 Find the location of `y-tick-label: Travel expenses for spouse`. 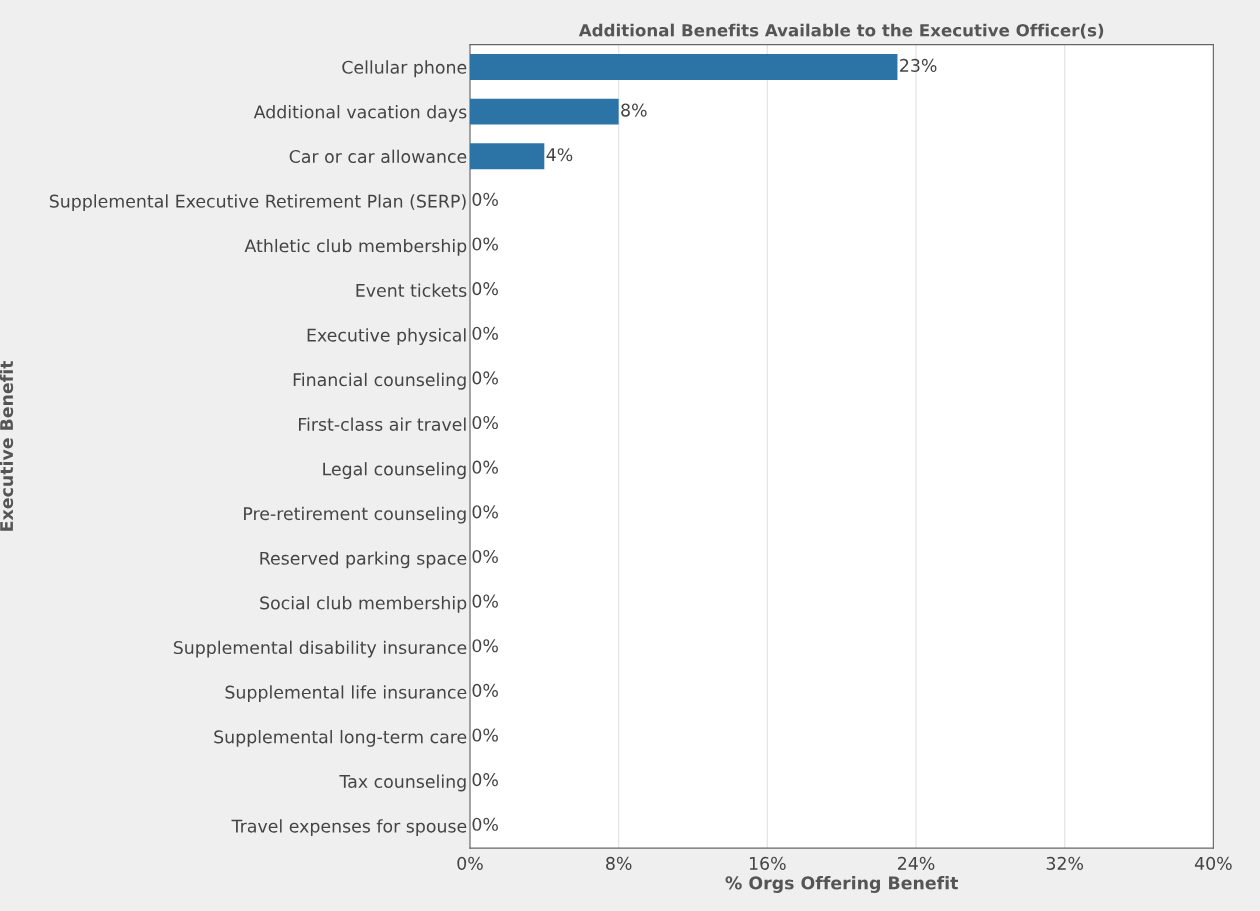

y-tick-label: Travel expenses for spouse is located at coordinates (349, 828).